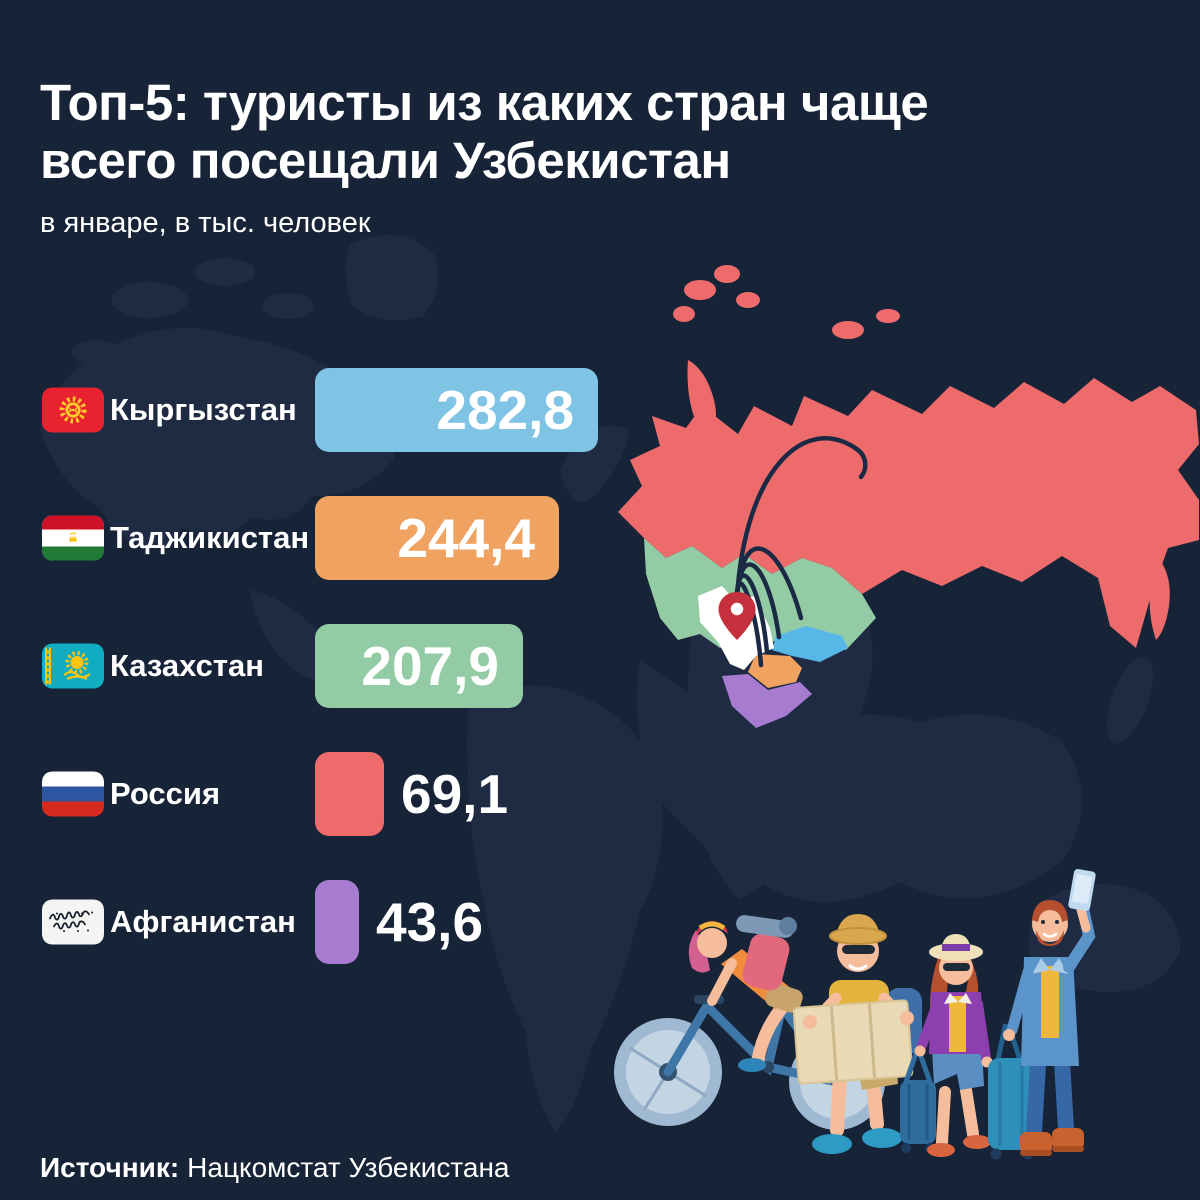 The height and width of the screenshot is (1200, 1200). Describe the element at coordinates (73, 794) in the screenshot. I see `flag-russia-icon` at that location.